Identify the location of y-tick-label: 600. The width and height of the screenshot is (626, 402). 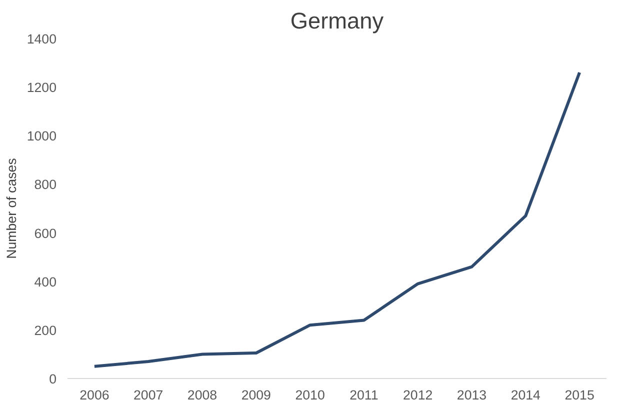
(45, 233).